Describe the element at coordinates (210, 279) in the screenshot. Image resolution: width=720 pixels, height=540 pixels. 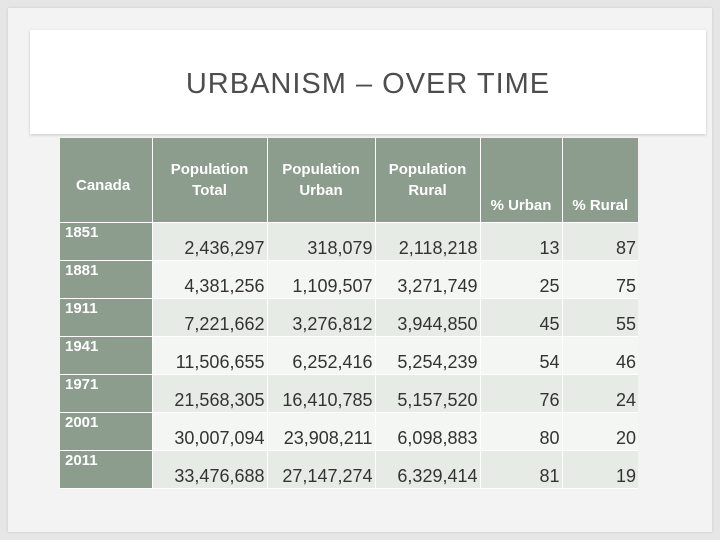
I see `cell-total: 4,381,256` at that location.